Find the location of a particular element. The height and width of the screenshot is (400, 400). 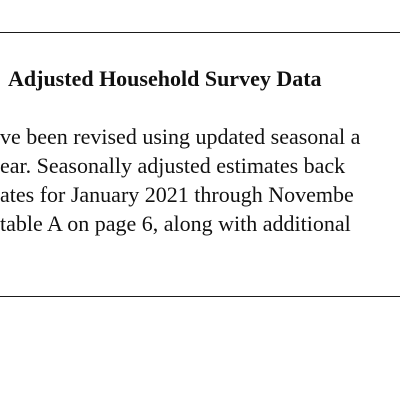

paragraph-line: ates for January 2021 through Novembe is located at coordinates (177, 194).